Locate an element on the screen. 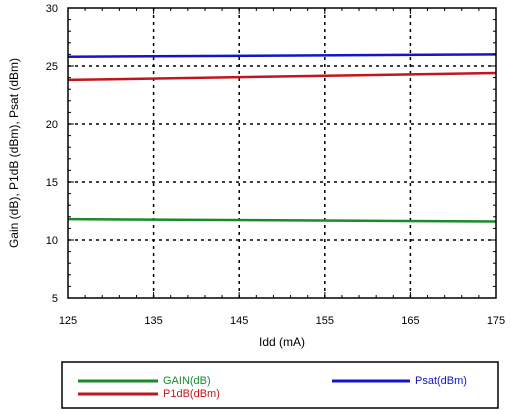 The width and height of the screenshot is (511, 414). y-tick-label: 30 is located at coordinates (52, 9).